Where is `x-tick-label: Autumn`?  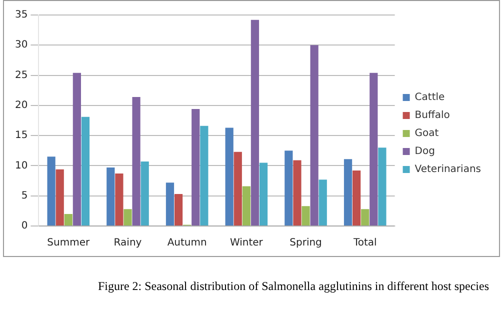 x-tick-label: Autumn is located at coordinates (187, 243).